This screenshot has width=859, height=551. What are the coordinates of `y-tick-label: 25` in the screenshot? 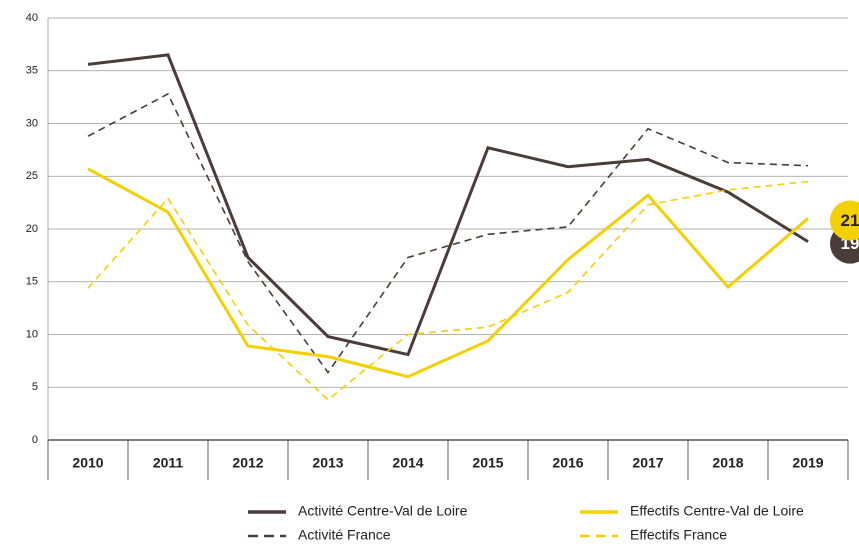 It's located at (32, 176).